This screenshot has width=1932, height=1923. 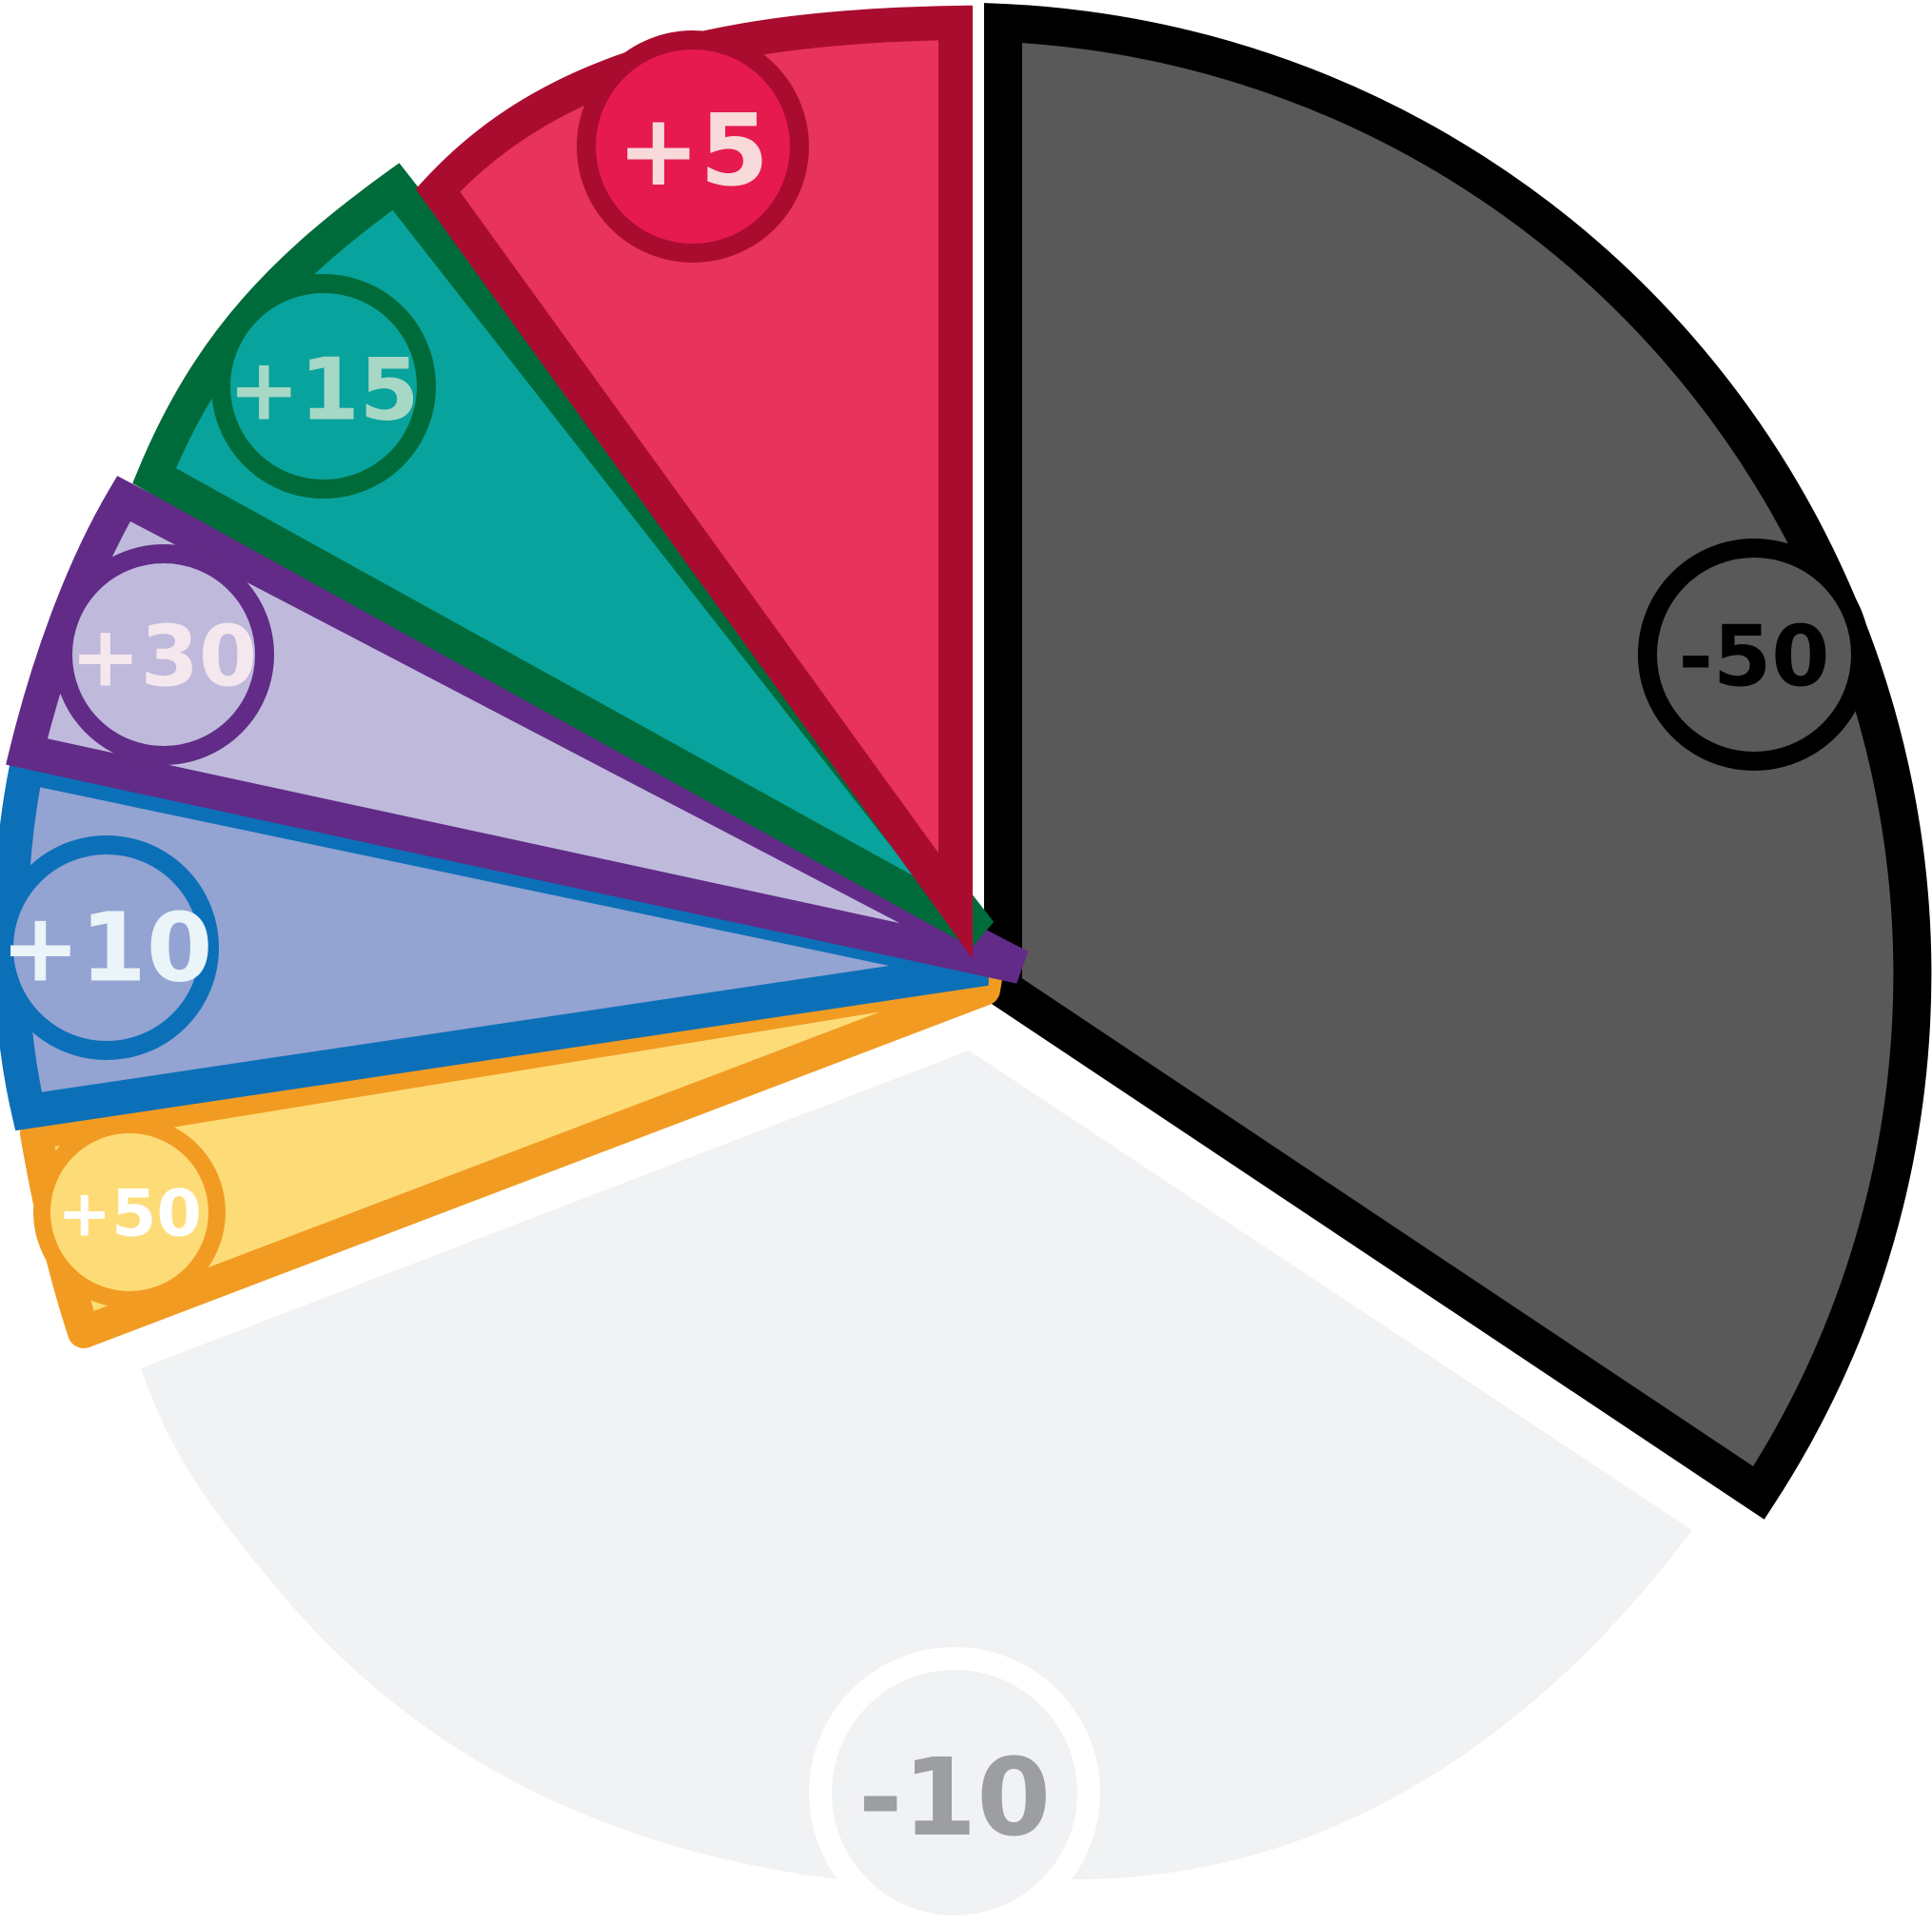 What do you see at coordinates (324, 391) in the screenshot?
I see `segment-label: +15` at bounding box center [324, 391].